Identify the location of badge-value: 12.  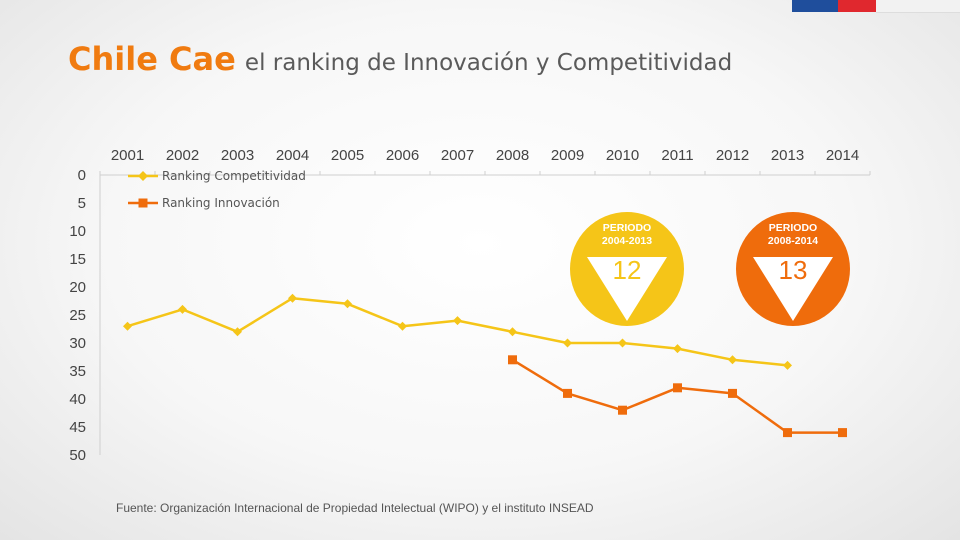
(627, 270).